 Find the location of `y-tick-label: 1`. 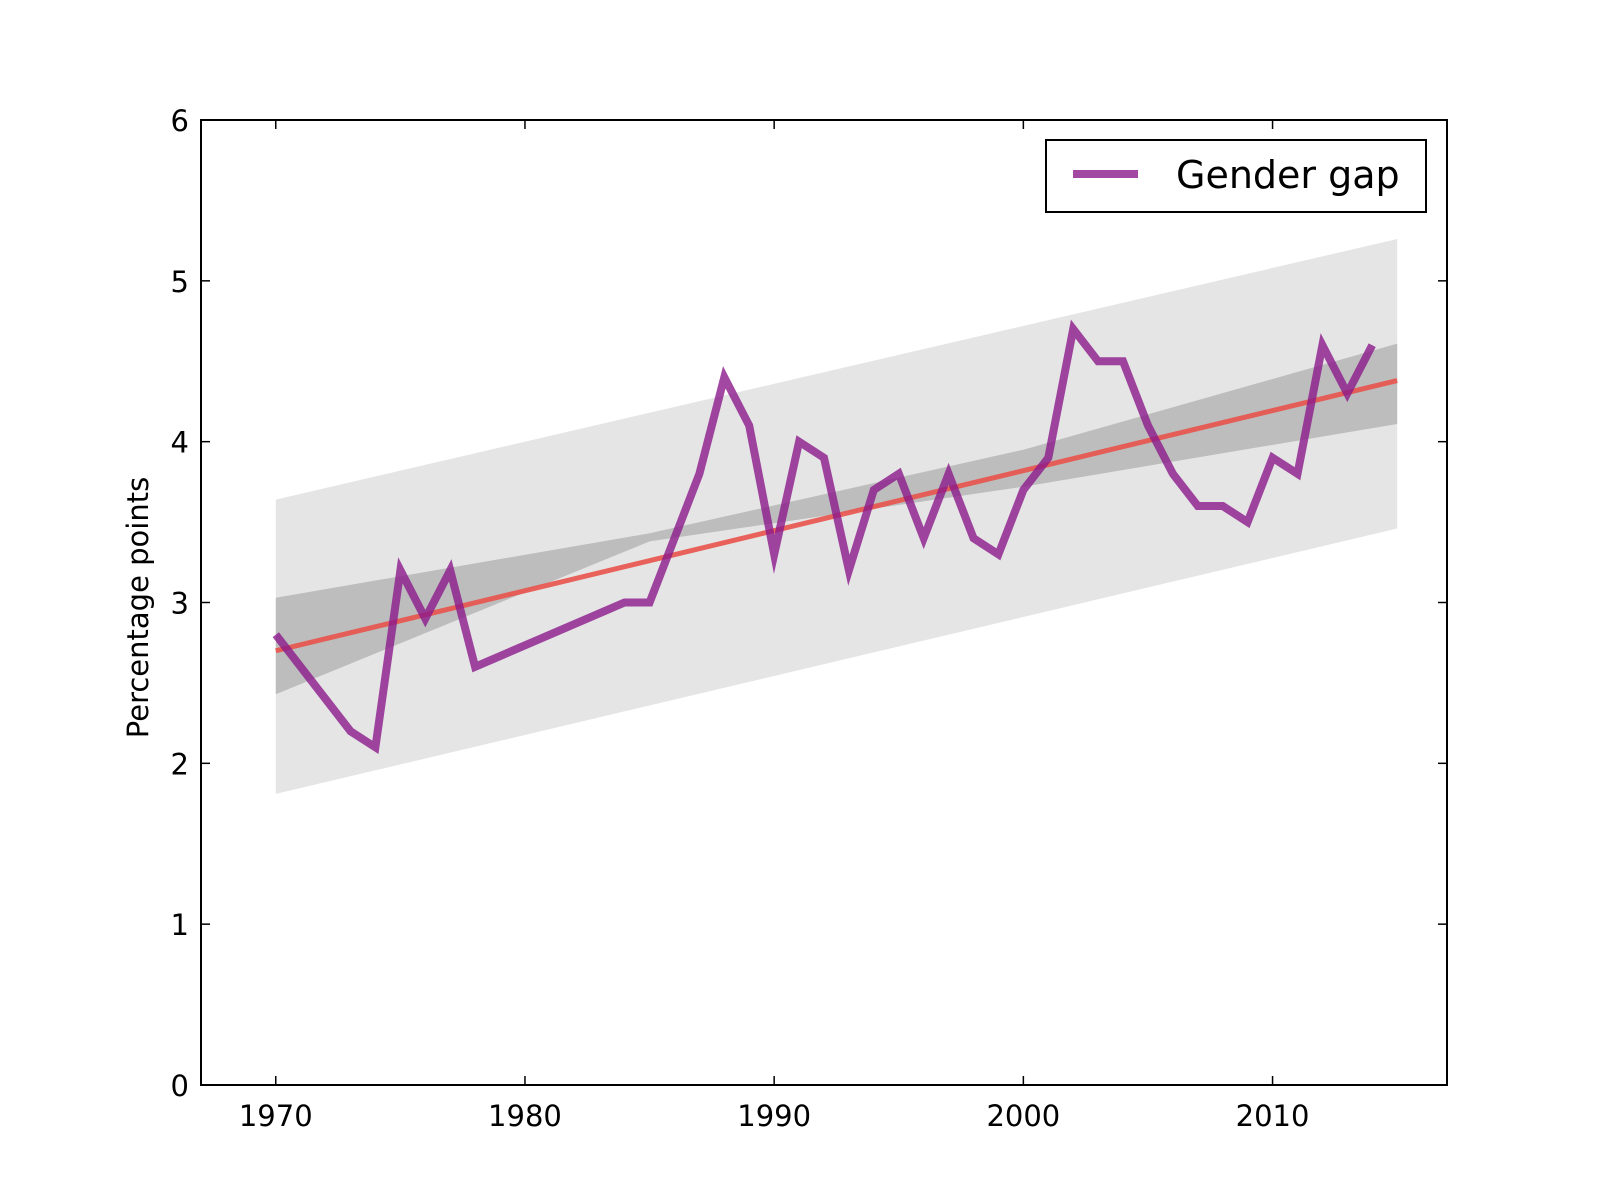

y-tick-label: 1 is located at coordinates (180, 925).